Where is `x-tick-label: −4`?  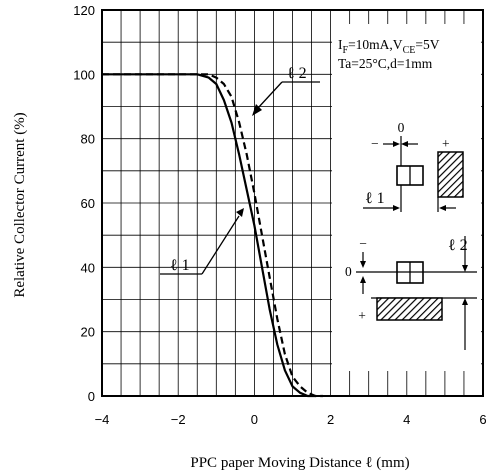 x-tick-label: −4 is located at coordinates (102, 419).